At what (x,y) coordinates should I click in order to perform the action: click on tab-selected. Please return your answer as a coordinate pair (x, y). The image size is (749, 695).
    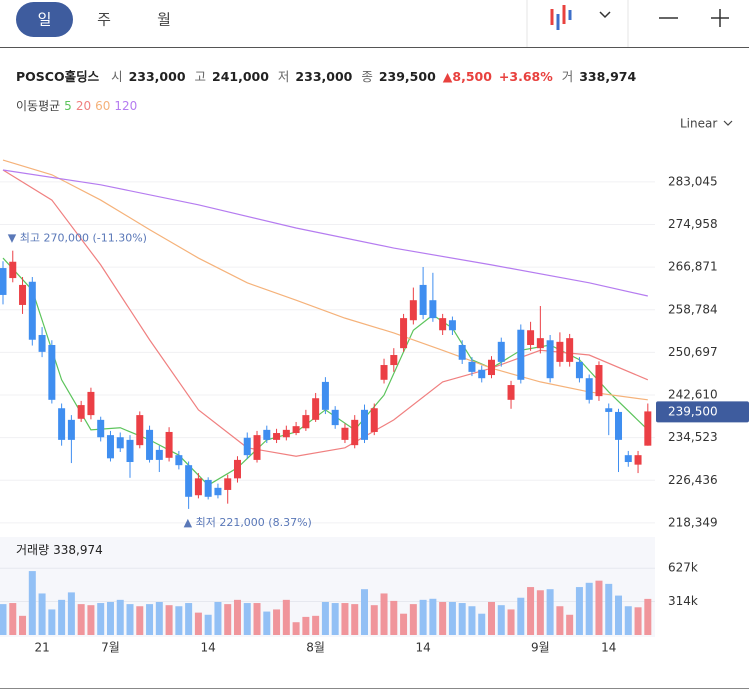
    Looking at the image, I should click on (44, 19).